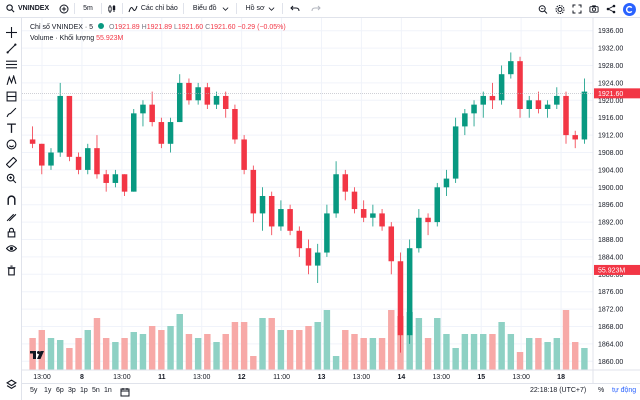  I want to click on drawing-toolbar, so click(11, 209).